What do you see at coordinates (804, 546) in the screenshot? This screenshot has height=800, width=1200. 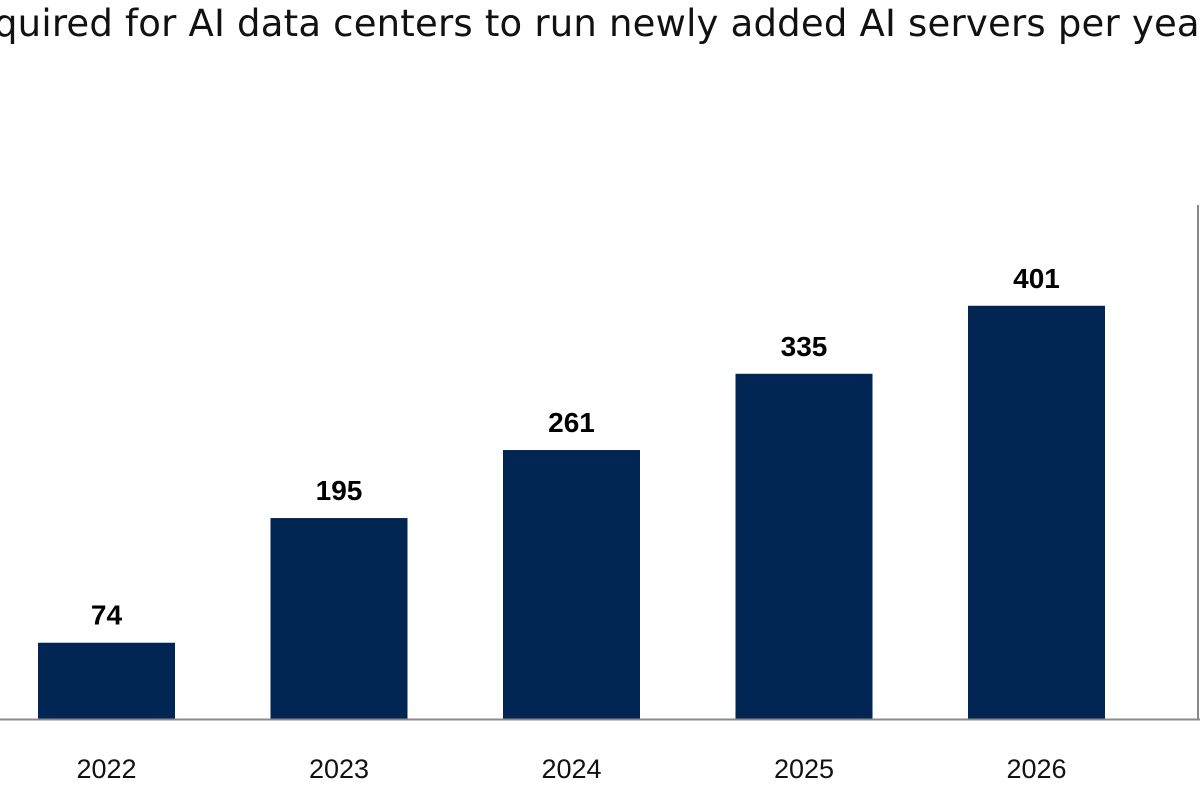 I see `bar-2025` at bounding box center [804, 546].